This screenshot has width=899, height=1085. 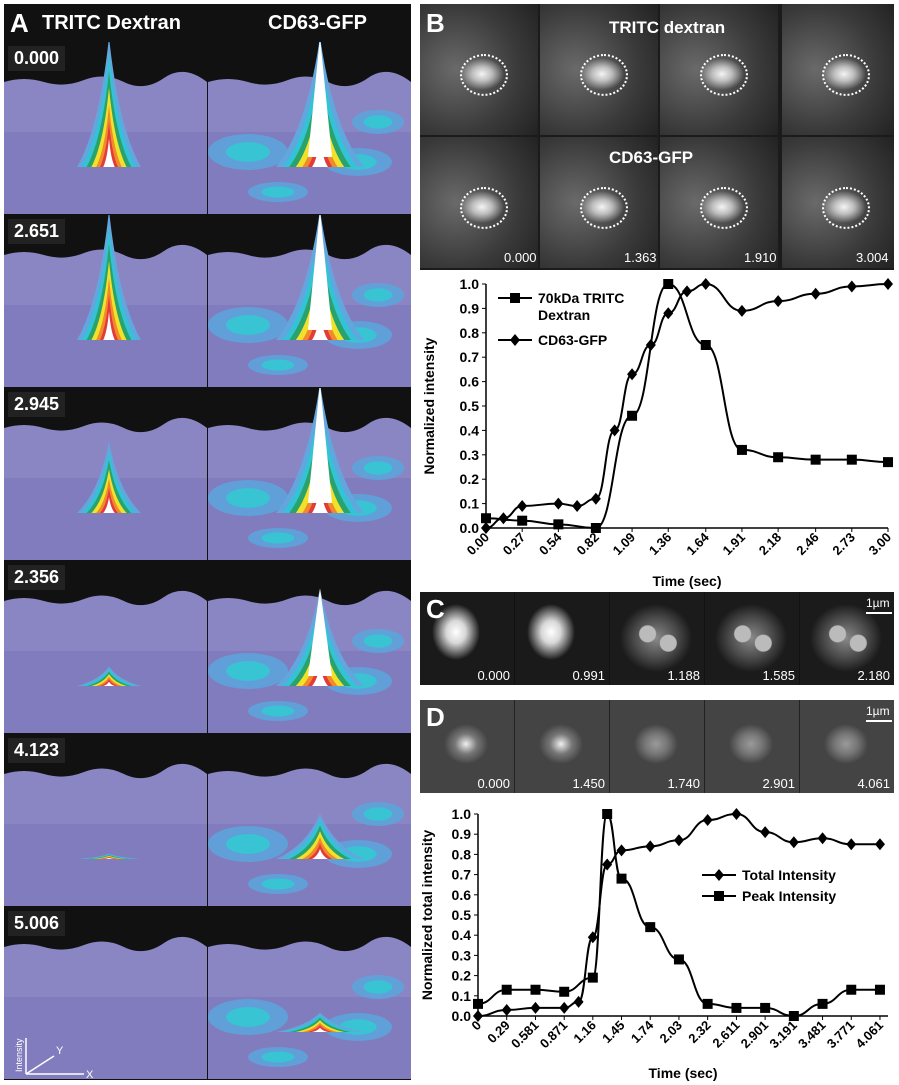 I want to click on y-tick-label: 1.0, so click(x=462, y=814).